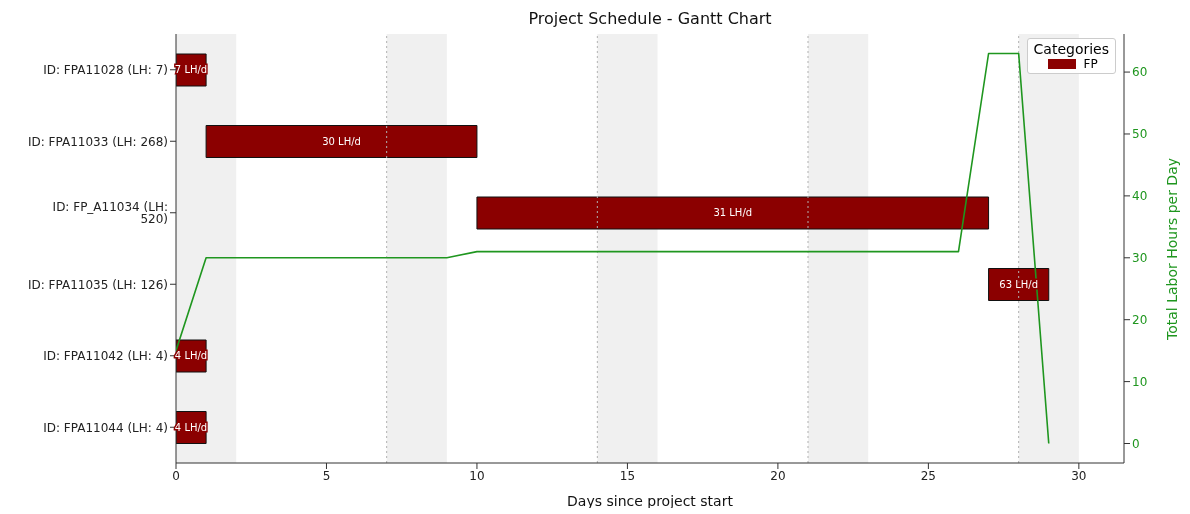  What do you see at coordinates (110, 213) in the screenshot?
I see `y-tick-label: ID: FP_A11034 (LH: 520)` at bounding box center [110, 213].